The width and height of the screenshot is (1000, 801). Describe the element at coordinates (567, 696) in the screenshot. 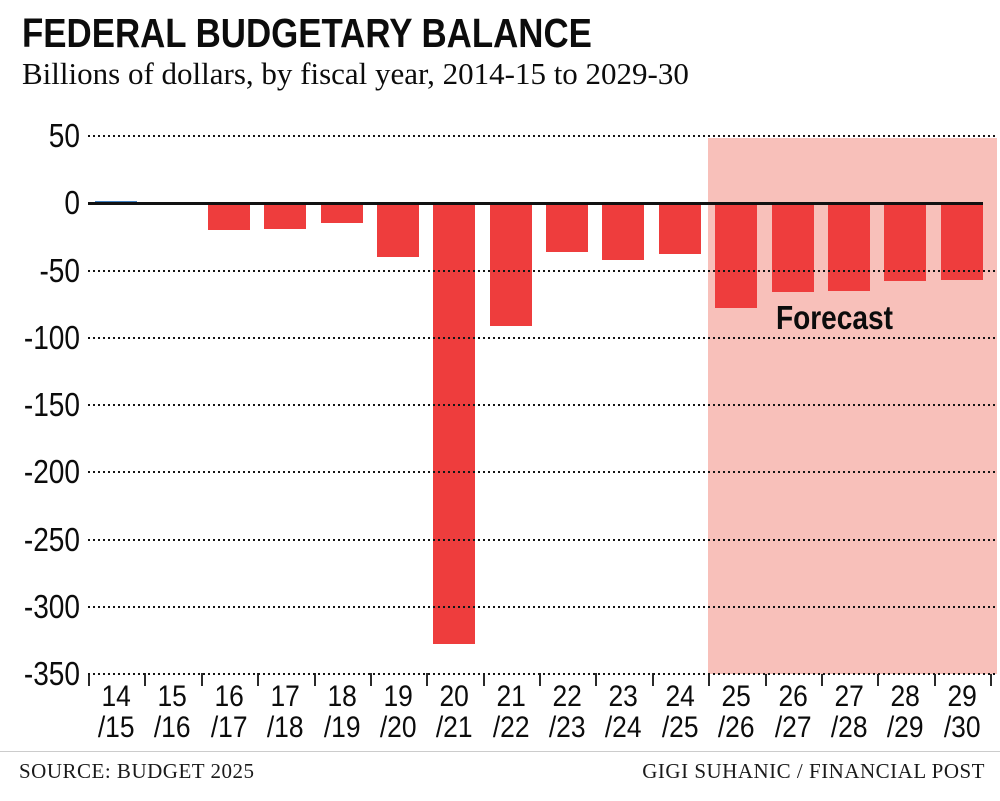

I see `x-axis-label-line1: 22` at that location.